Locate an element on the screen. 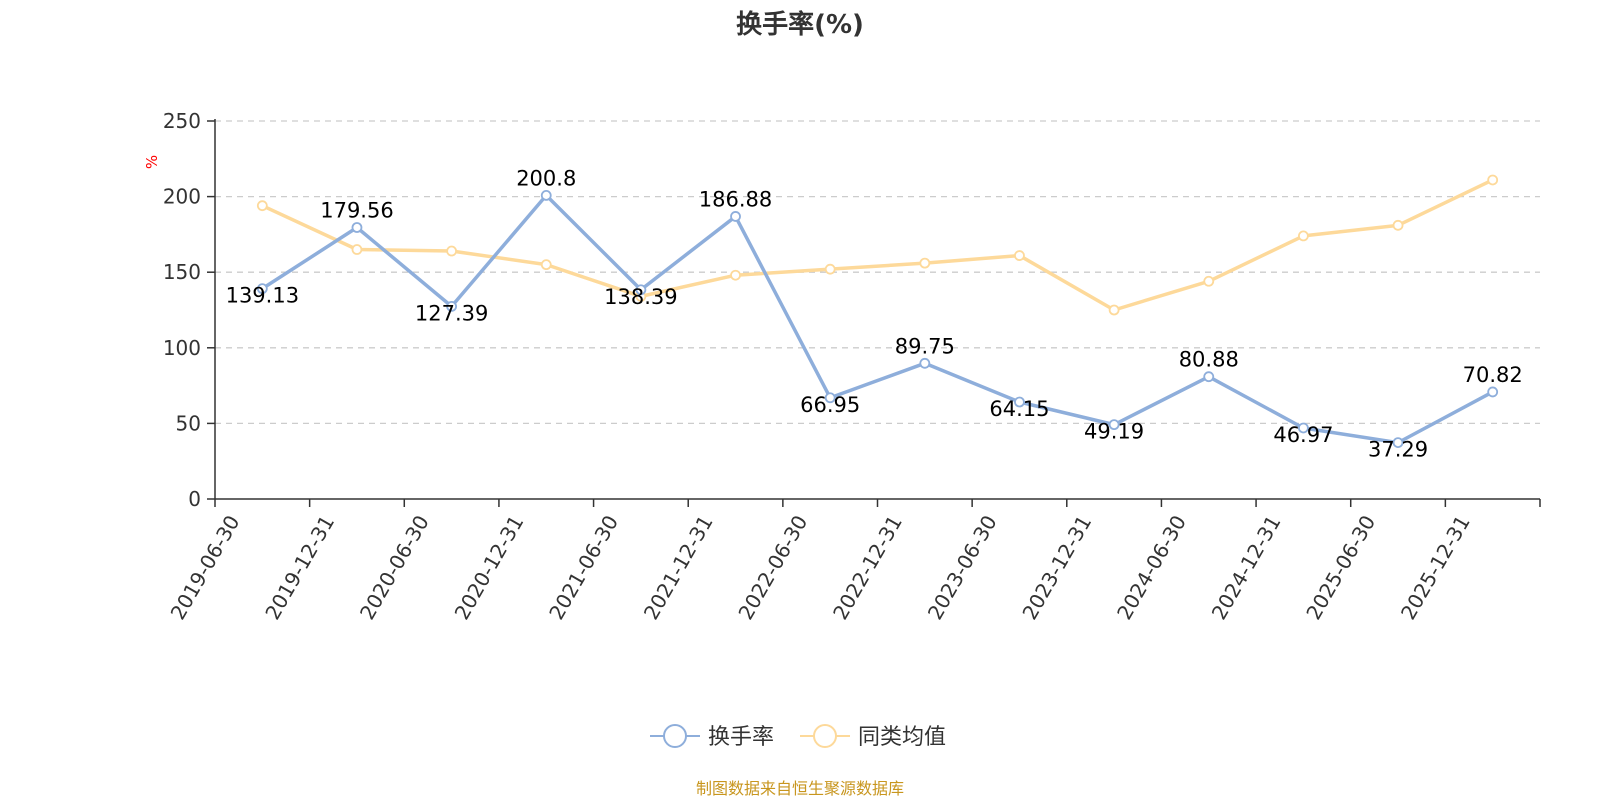  y-axis-unit-label: % is located at coordinates (152, 162).